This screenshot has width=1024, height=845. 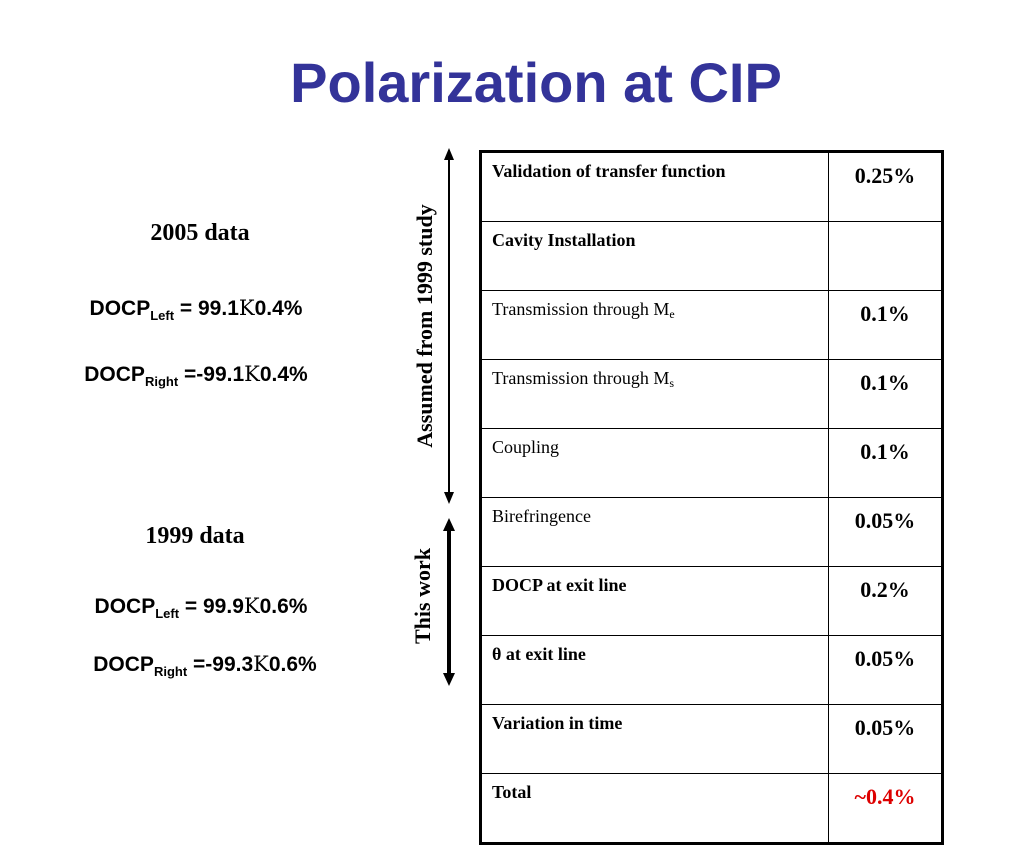 I want to click on docp-right-1999: DOCPRight =-99.3Κ0.6%, so click(x=205, y=665).